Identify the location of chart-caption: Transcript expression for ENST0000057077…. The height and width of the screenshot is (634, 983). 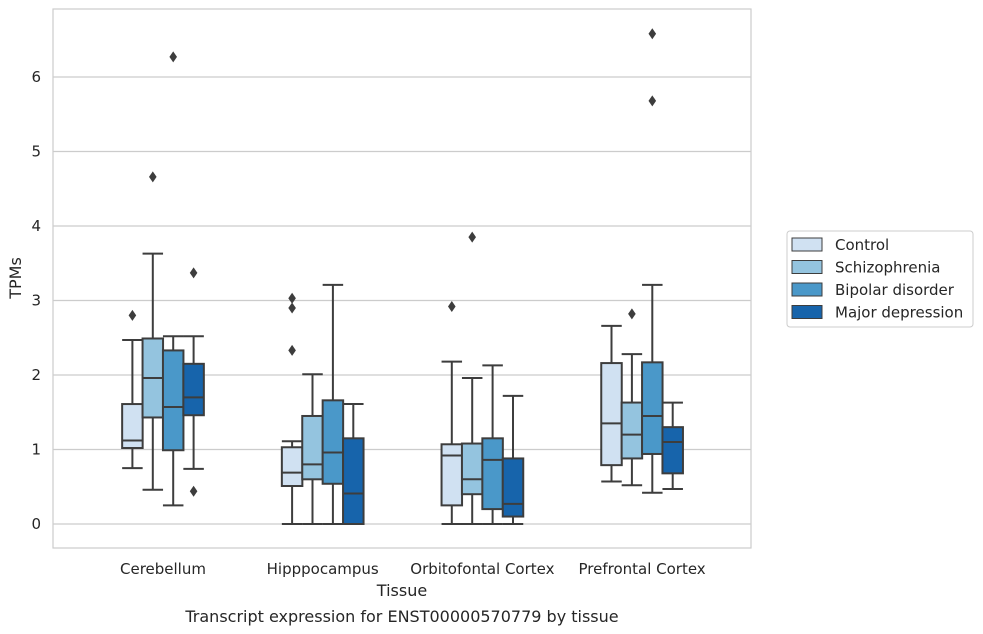
(401, 616).